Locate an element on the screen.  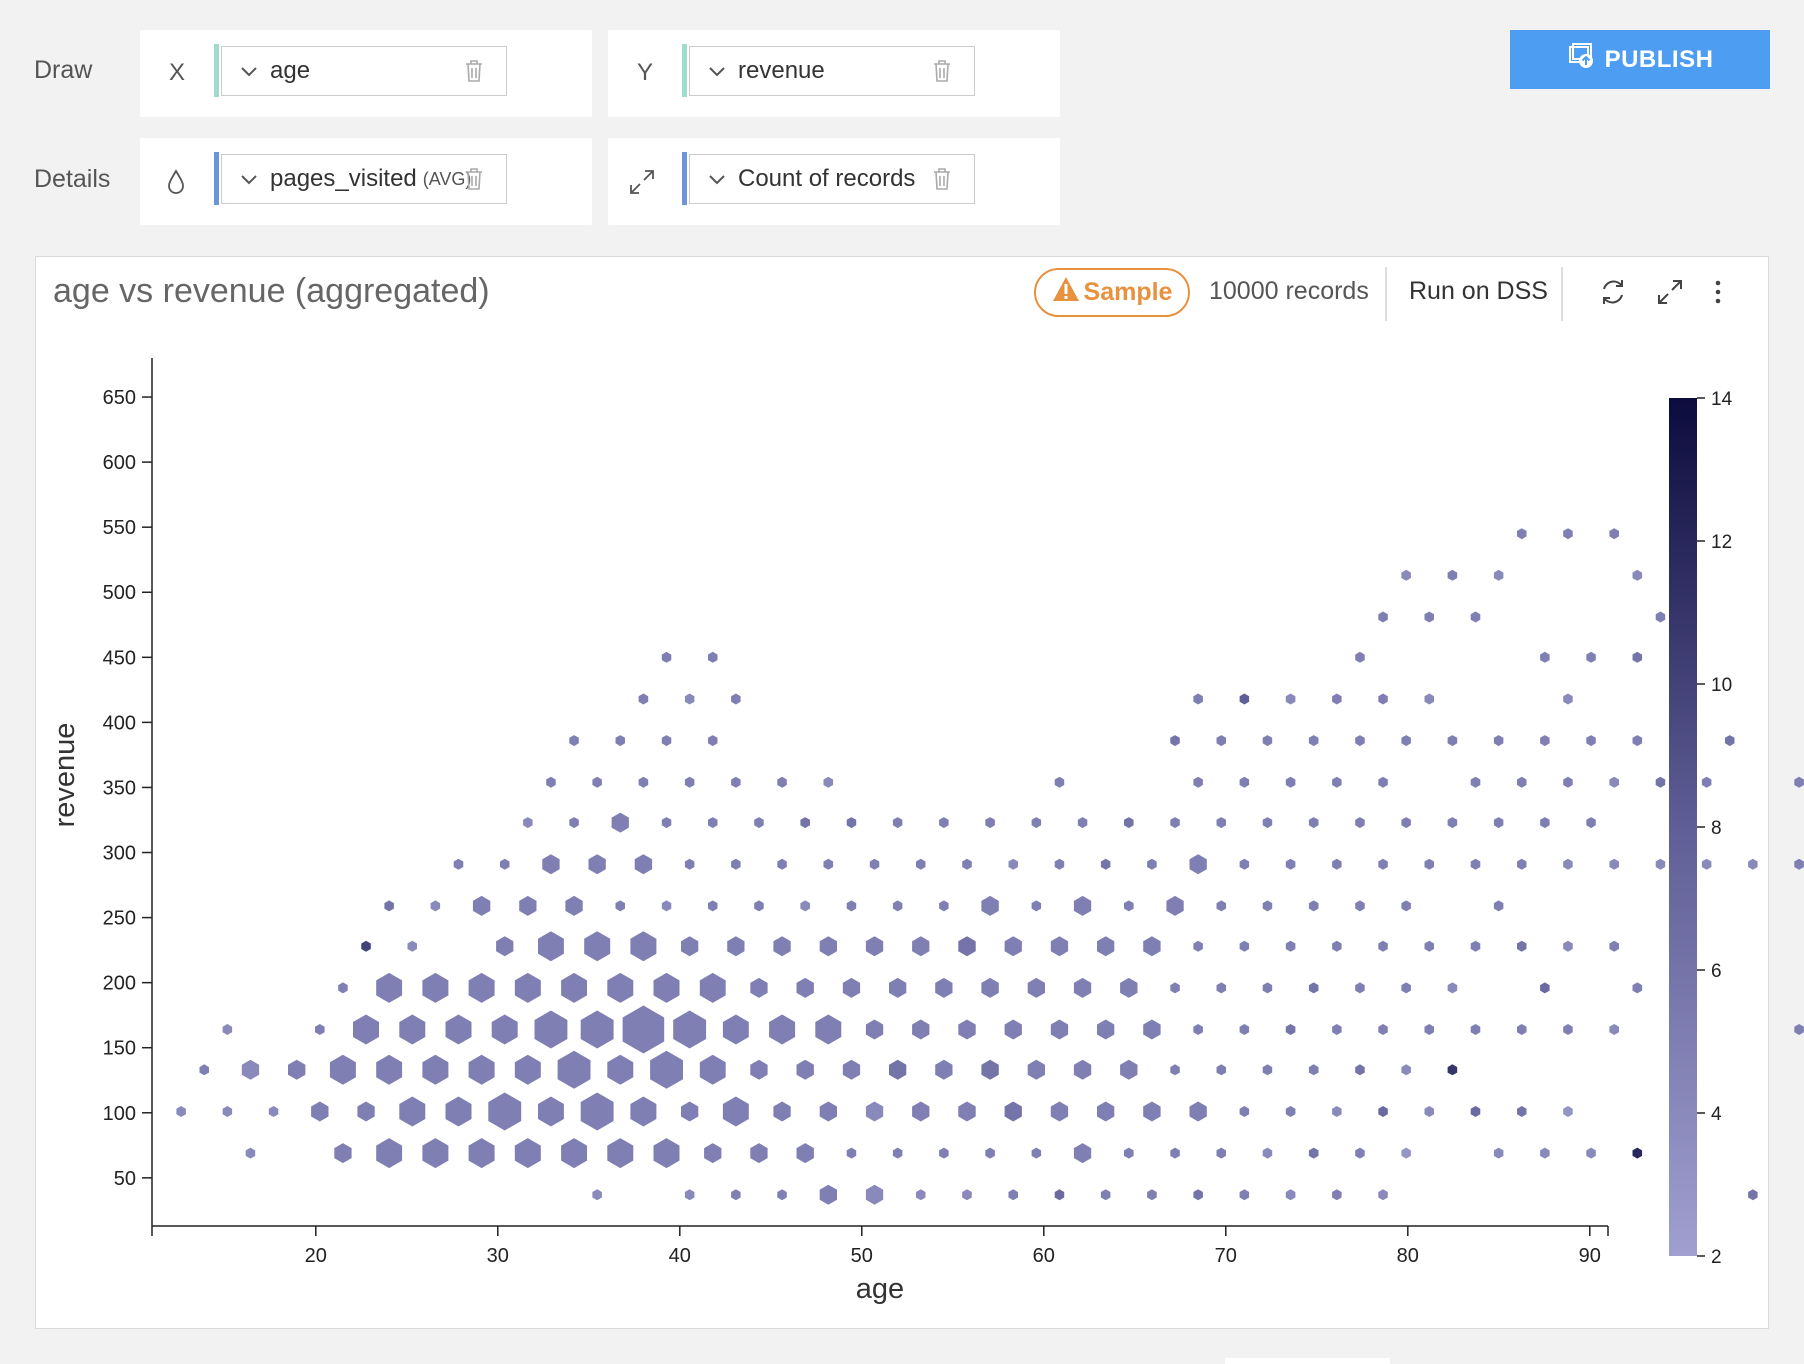
more-icon is located at coordinates (1718, 294).